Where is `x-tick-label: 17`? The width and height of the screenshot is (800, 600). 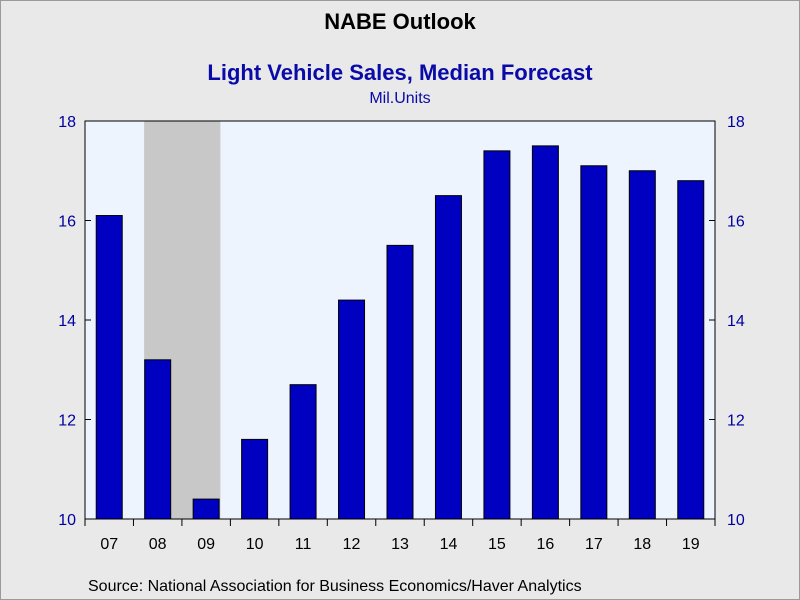
x-tick-label: 17 is located at coordinates (594, 544).